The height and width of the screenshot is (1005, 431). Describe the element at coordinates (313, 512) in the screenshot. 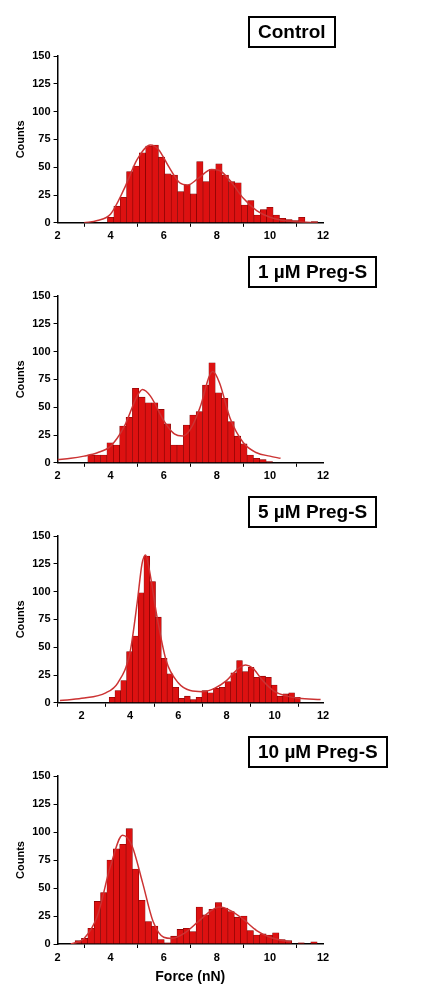

I see `chart-title: 5 µM Preg-S` at that location.